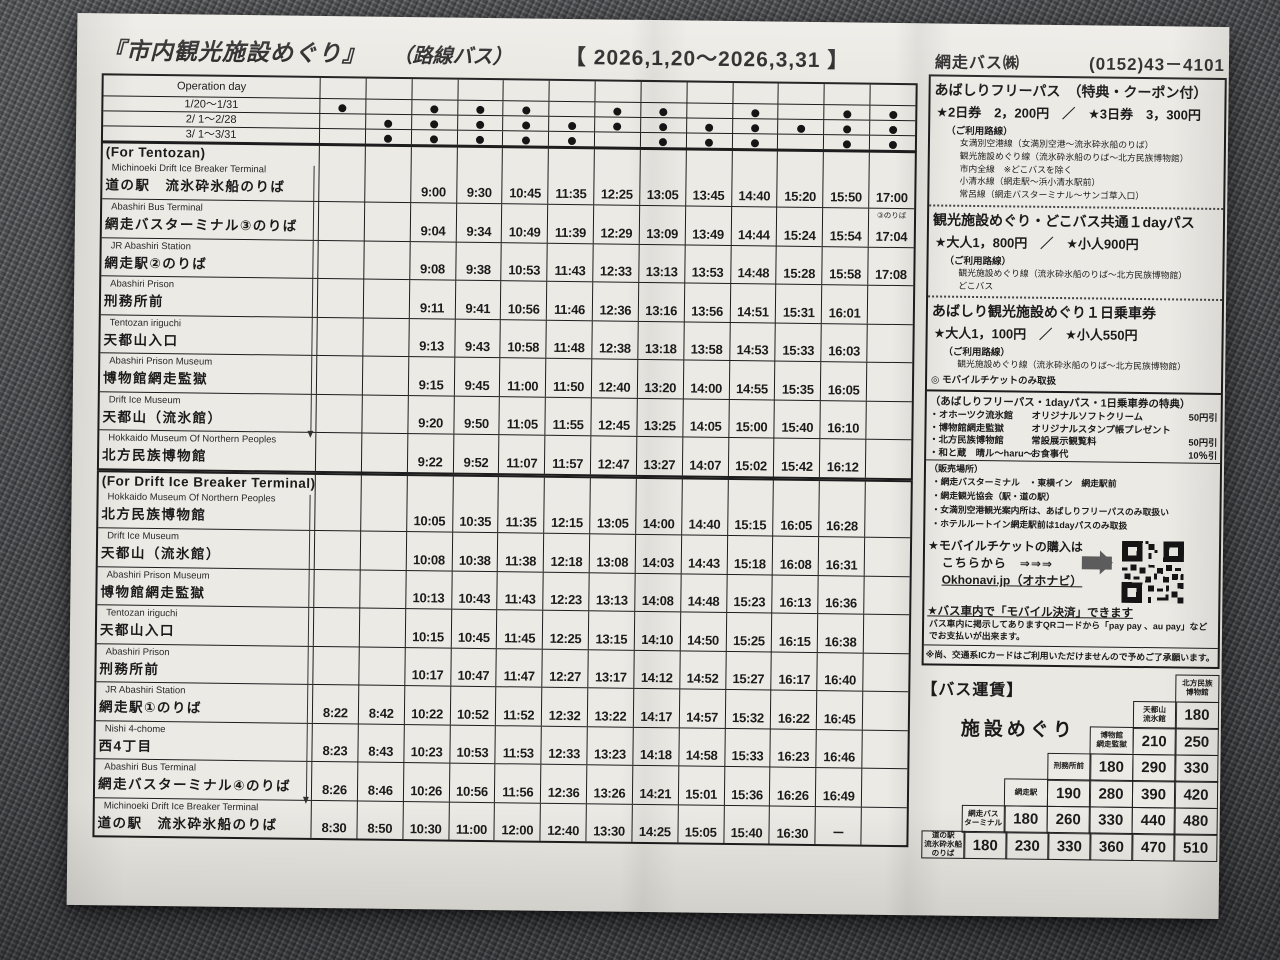  I want to click on time-cell: 14:50, so click(702, 631).